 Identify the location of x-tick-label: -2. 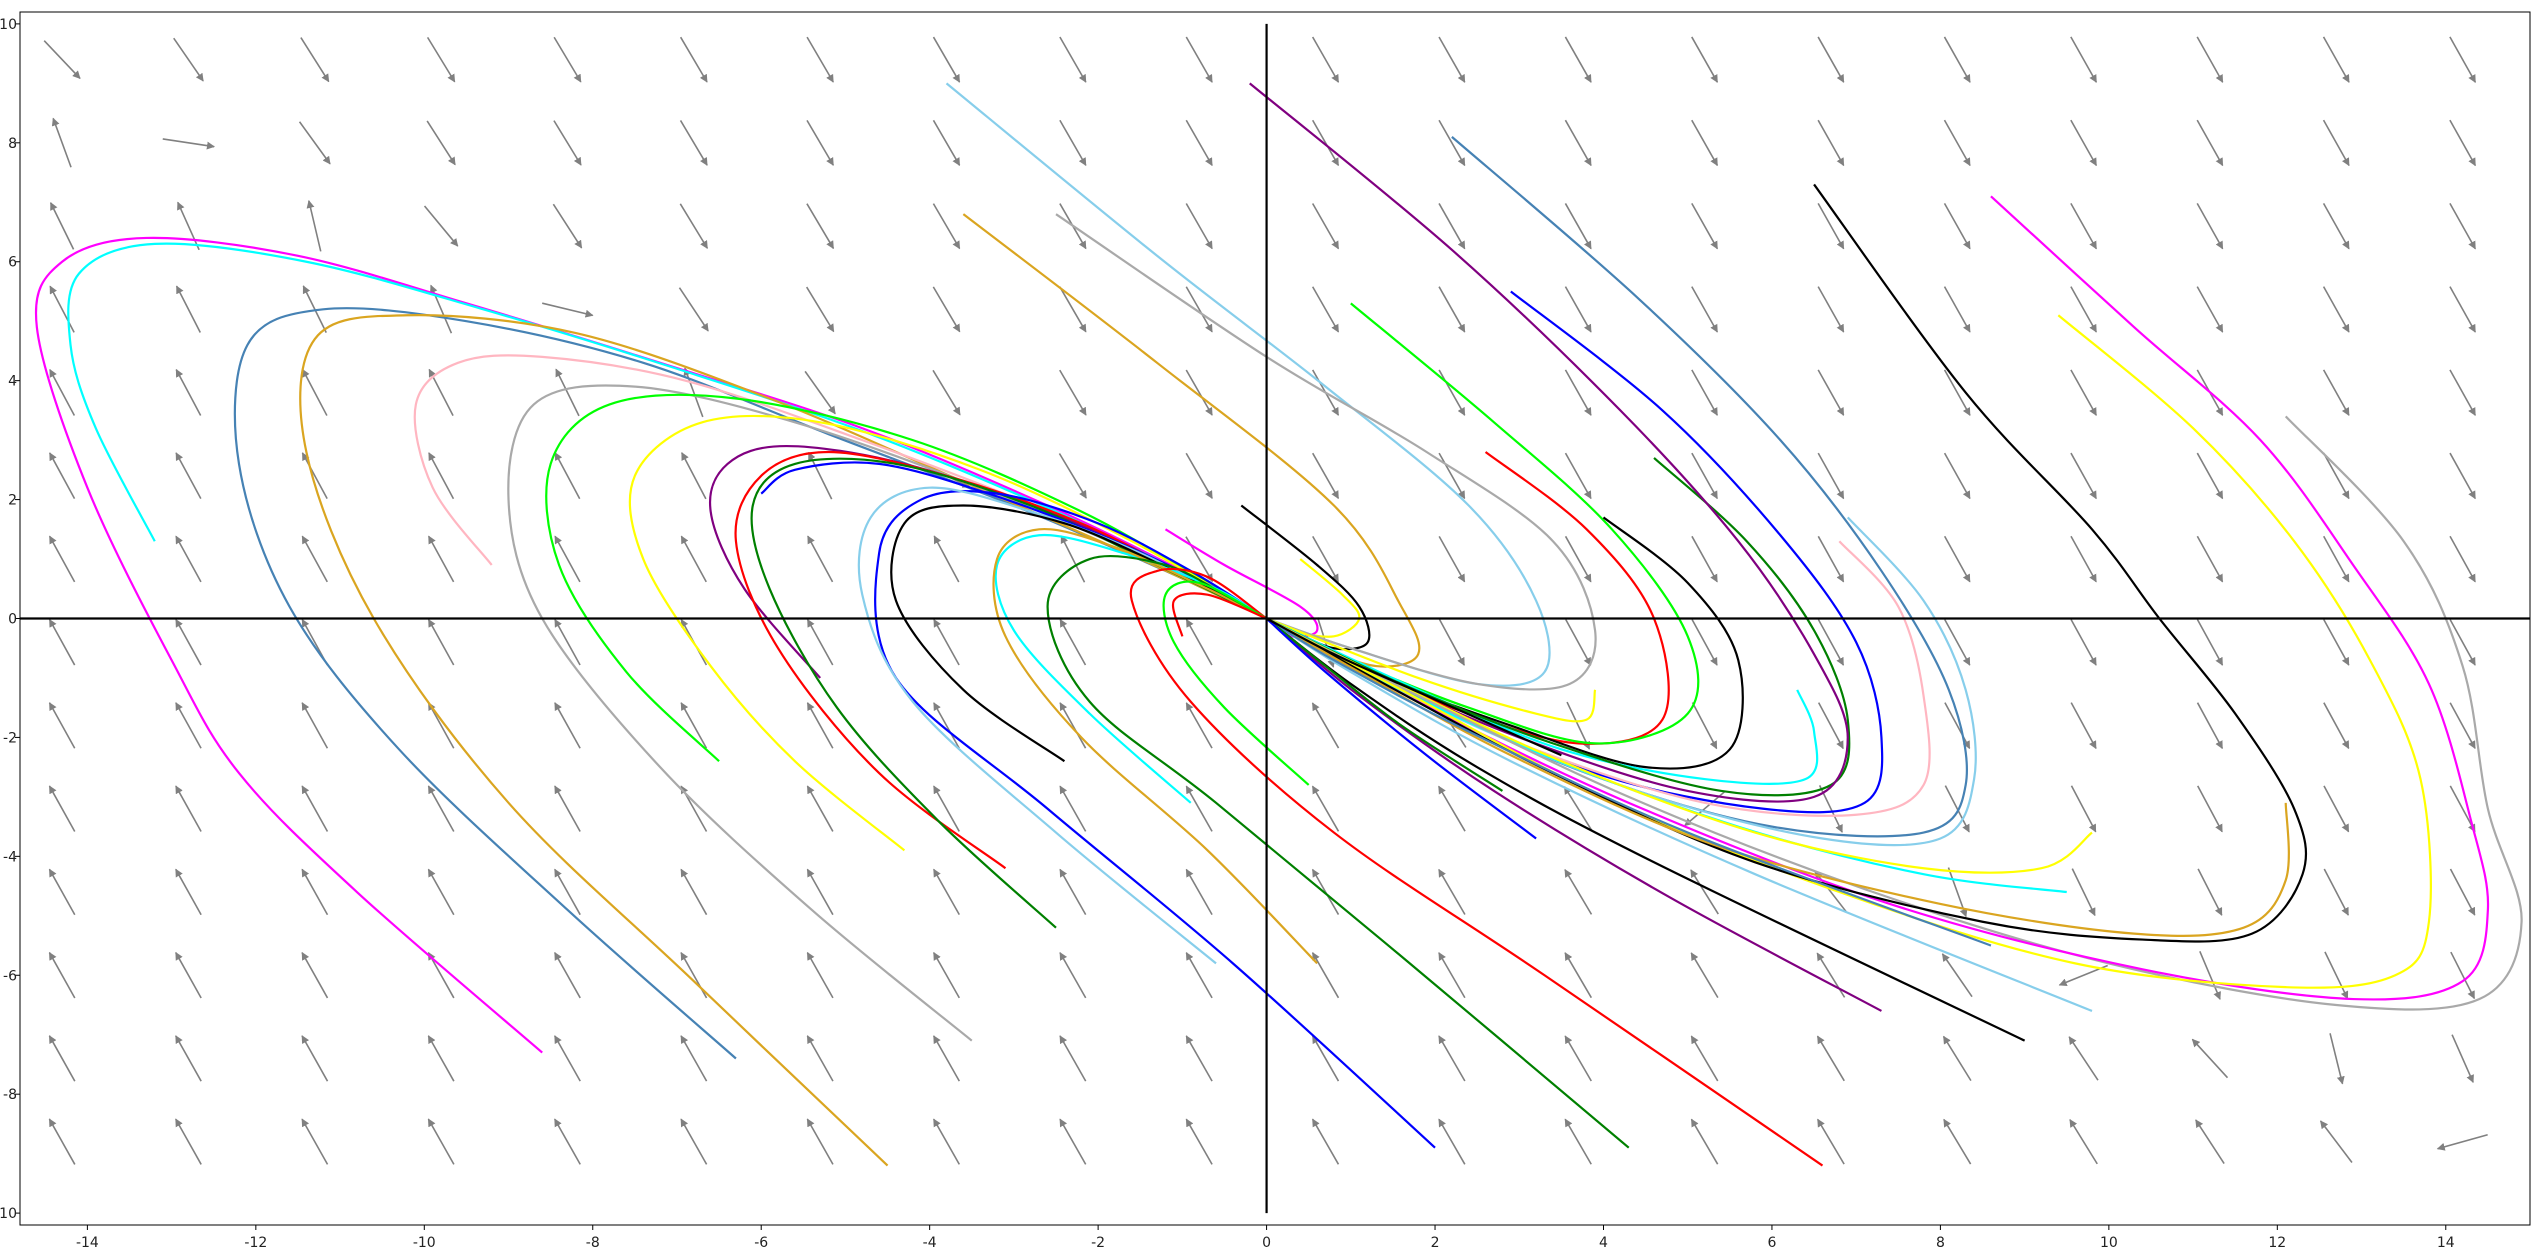
(1098, 1243).